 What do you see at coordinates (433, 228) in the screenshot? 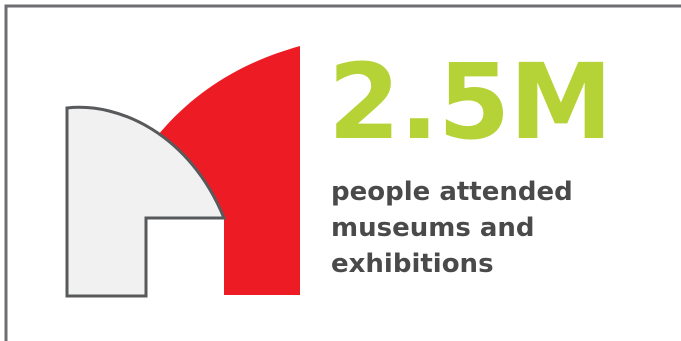
I see `stat-description-line: museums and` at bounding box center [433, 228].